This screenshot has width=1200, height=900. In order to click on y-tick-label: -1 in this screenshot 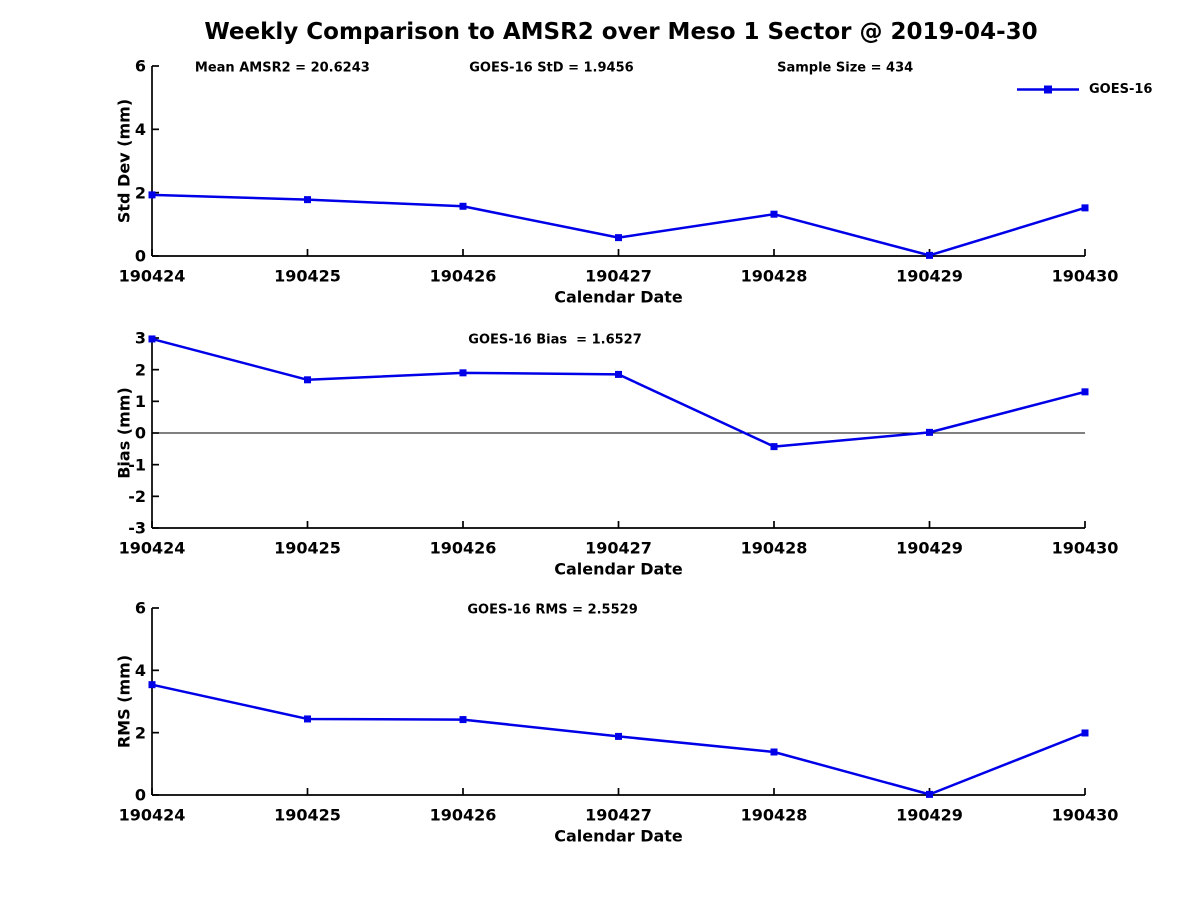, I will do `click(137, 464)`.